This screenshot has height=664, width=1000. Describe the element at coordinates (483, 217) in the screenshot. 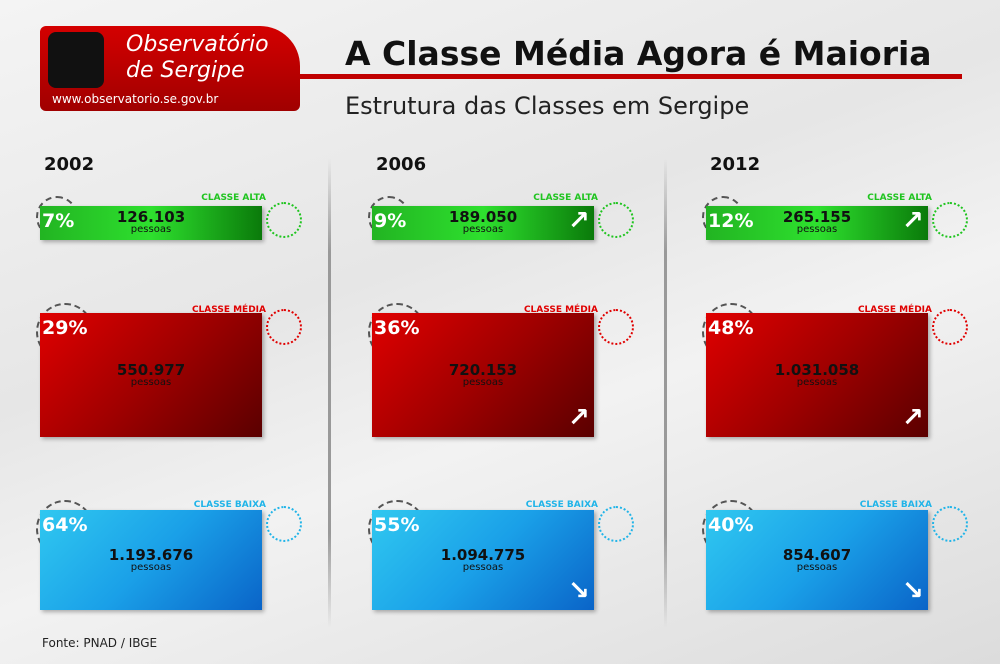

I see `count: 189.050` at that location.